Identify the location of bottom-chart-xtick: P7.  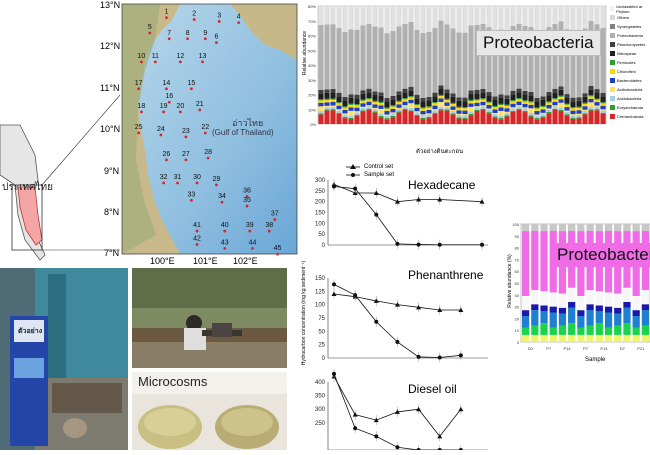
(549, 348).